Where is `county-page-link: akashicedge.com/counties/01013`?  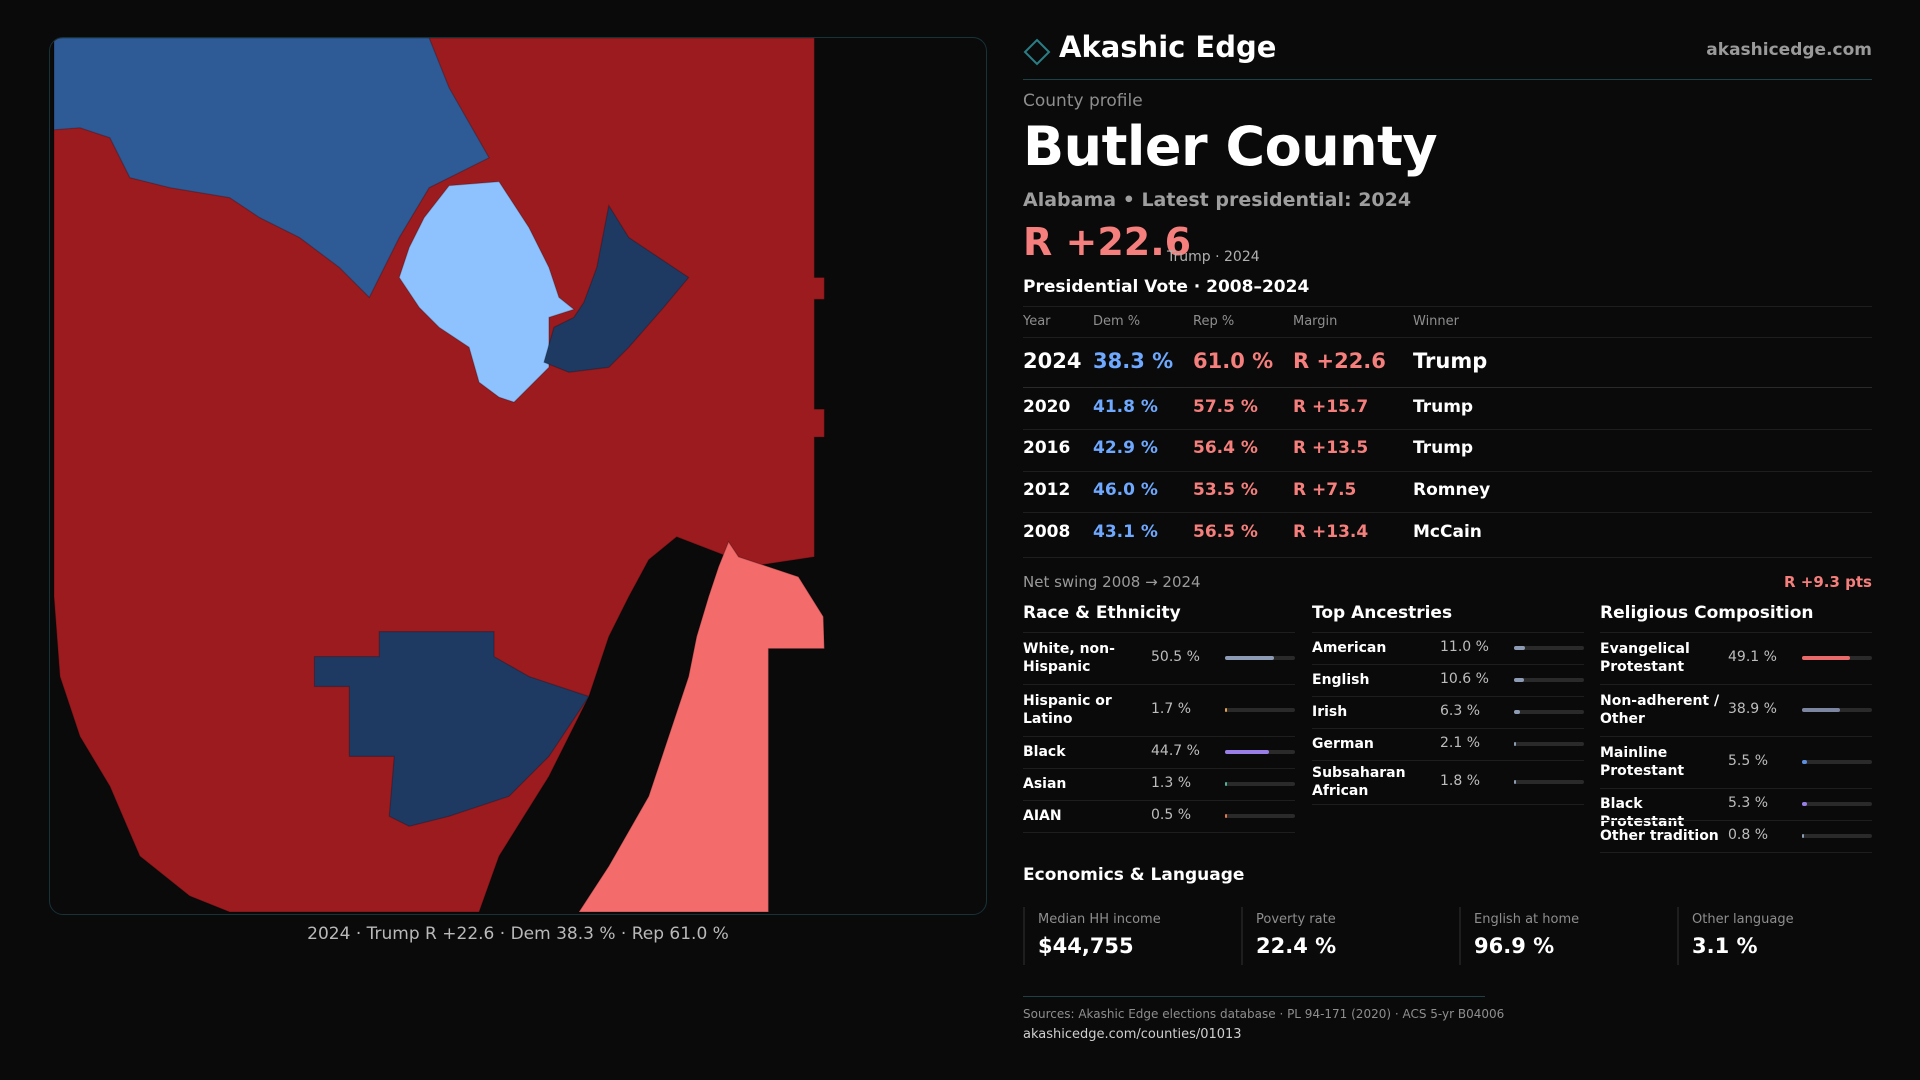
county-page-link: akashicedge.com/counties/01013 is located at coordinates (1132, 1034).